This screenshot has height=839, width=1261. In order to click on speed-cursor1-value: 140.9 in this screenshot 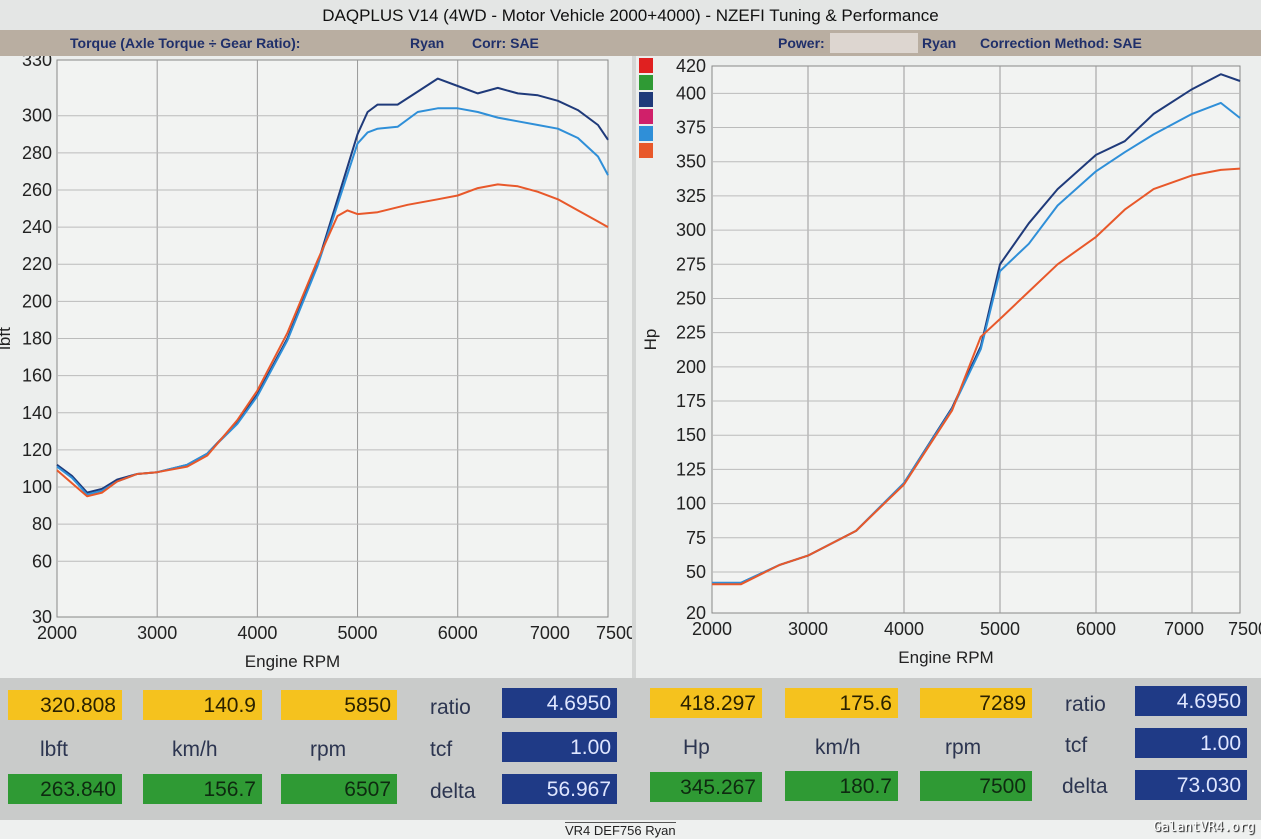, I will do `click(202, 705)`.